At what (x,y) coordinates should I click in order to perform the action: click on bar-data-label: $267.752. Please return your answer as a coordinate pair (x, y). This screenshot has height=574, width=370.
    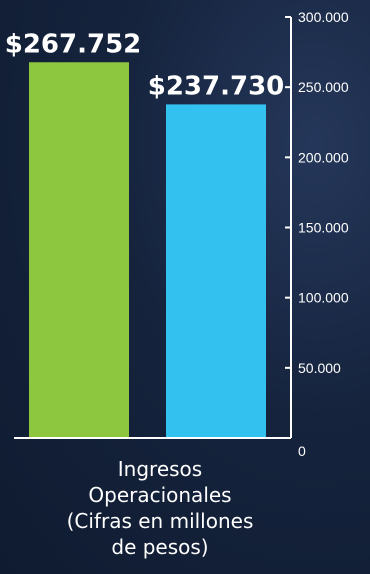
    Looking at the image, I should click on (73, 44).